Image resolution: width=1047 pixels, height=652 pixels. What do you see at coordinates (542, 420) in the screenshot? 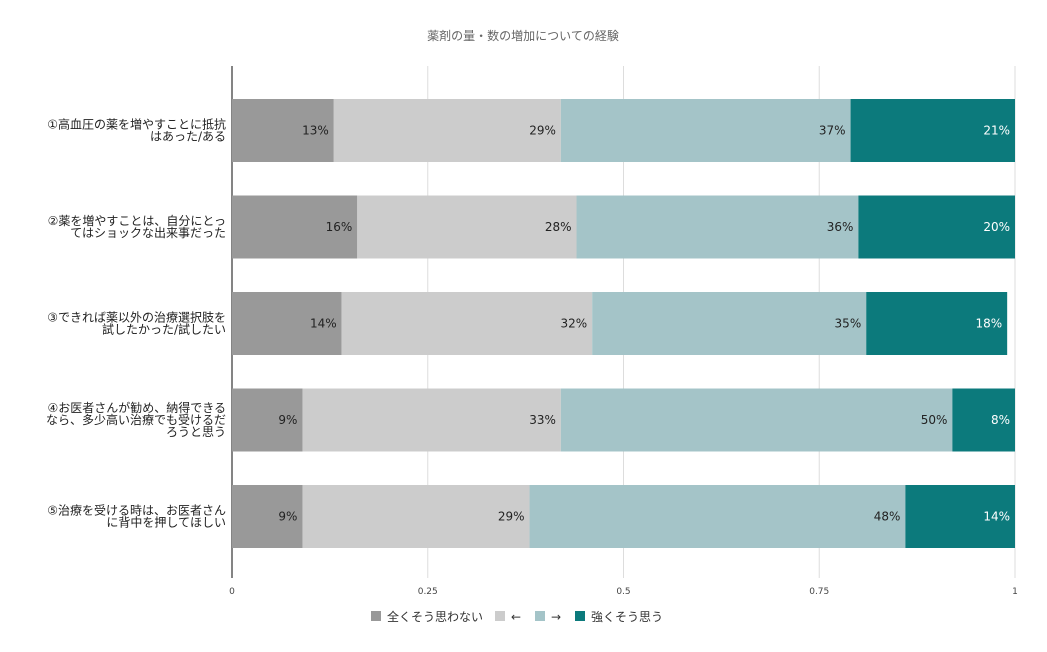
I see `data-label: 33%` at bounding box center [542, 420].